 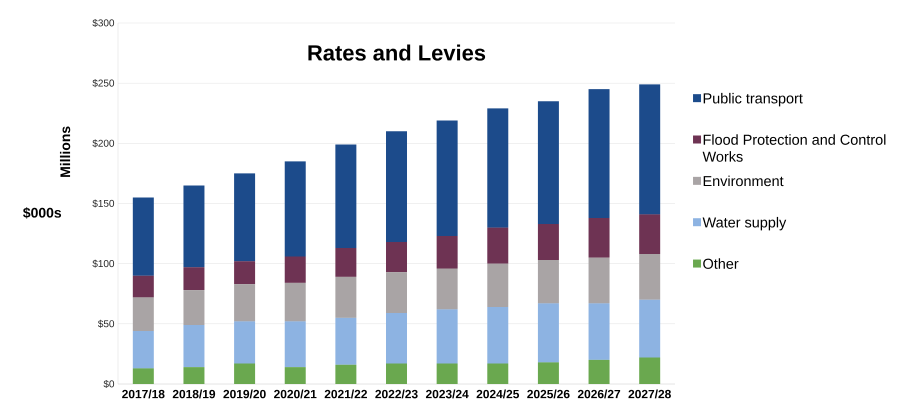 I want to click on x-tick-label: 2021/22, so click(x=345, y=394).